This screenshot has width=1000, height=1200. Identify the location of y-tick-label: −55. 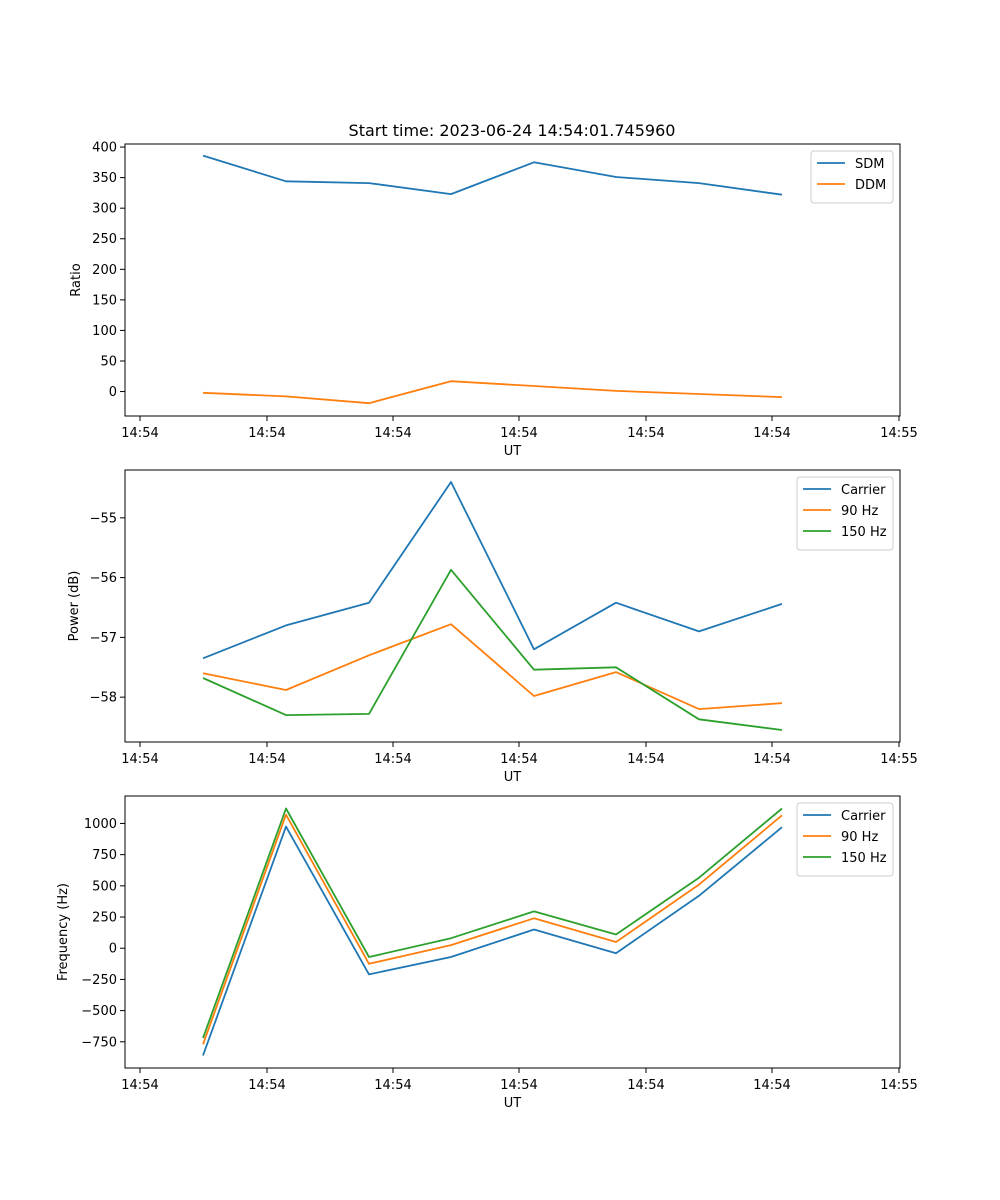
(103, 518).